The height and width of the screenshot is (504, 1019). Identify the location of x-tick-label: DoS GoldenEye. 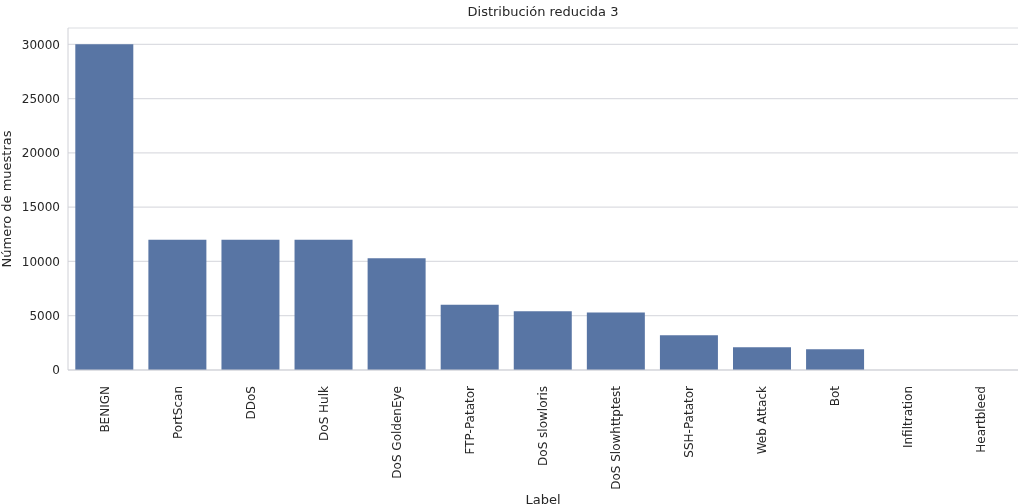
(396, 432).